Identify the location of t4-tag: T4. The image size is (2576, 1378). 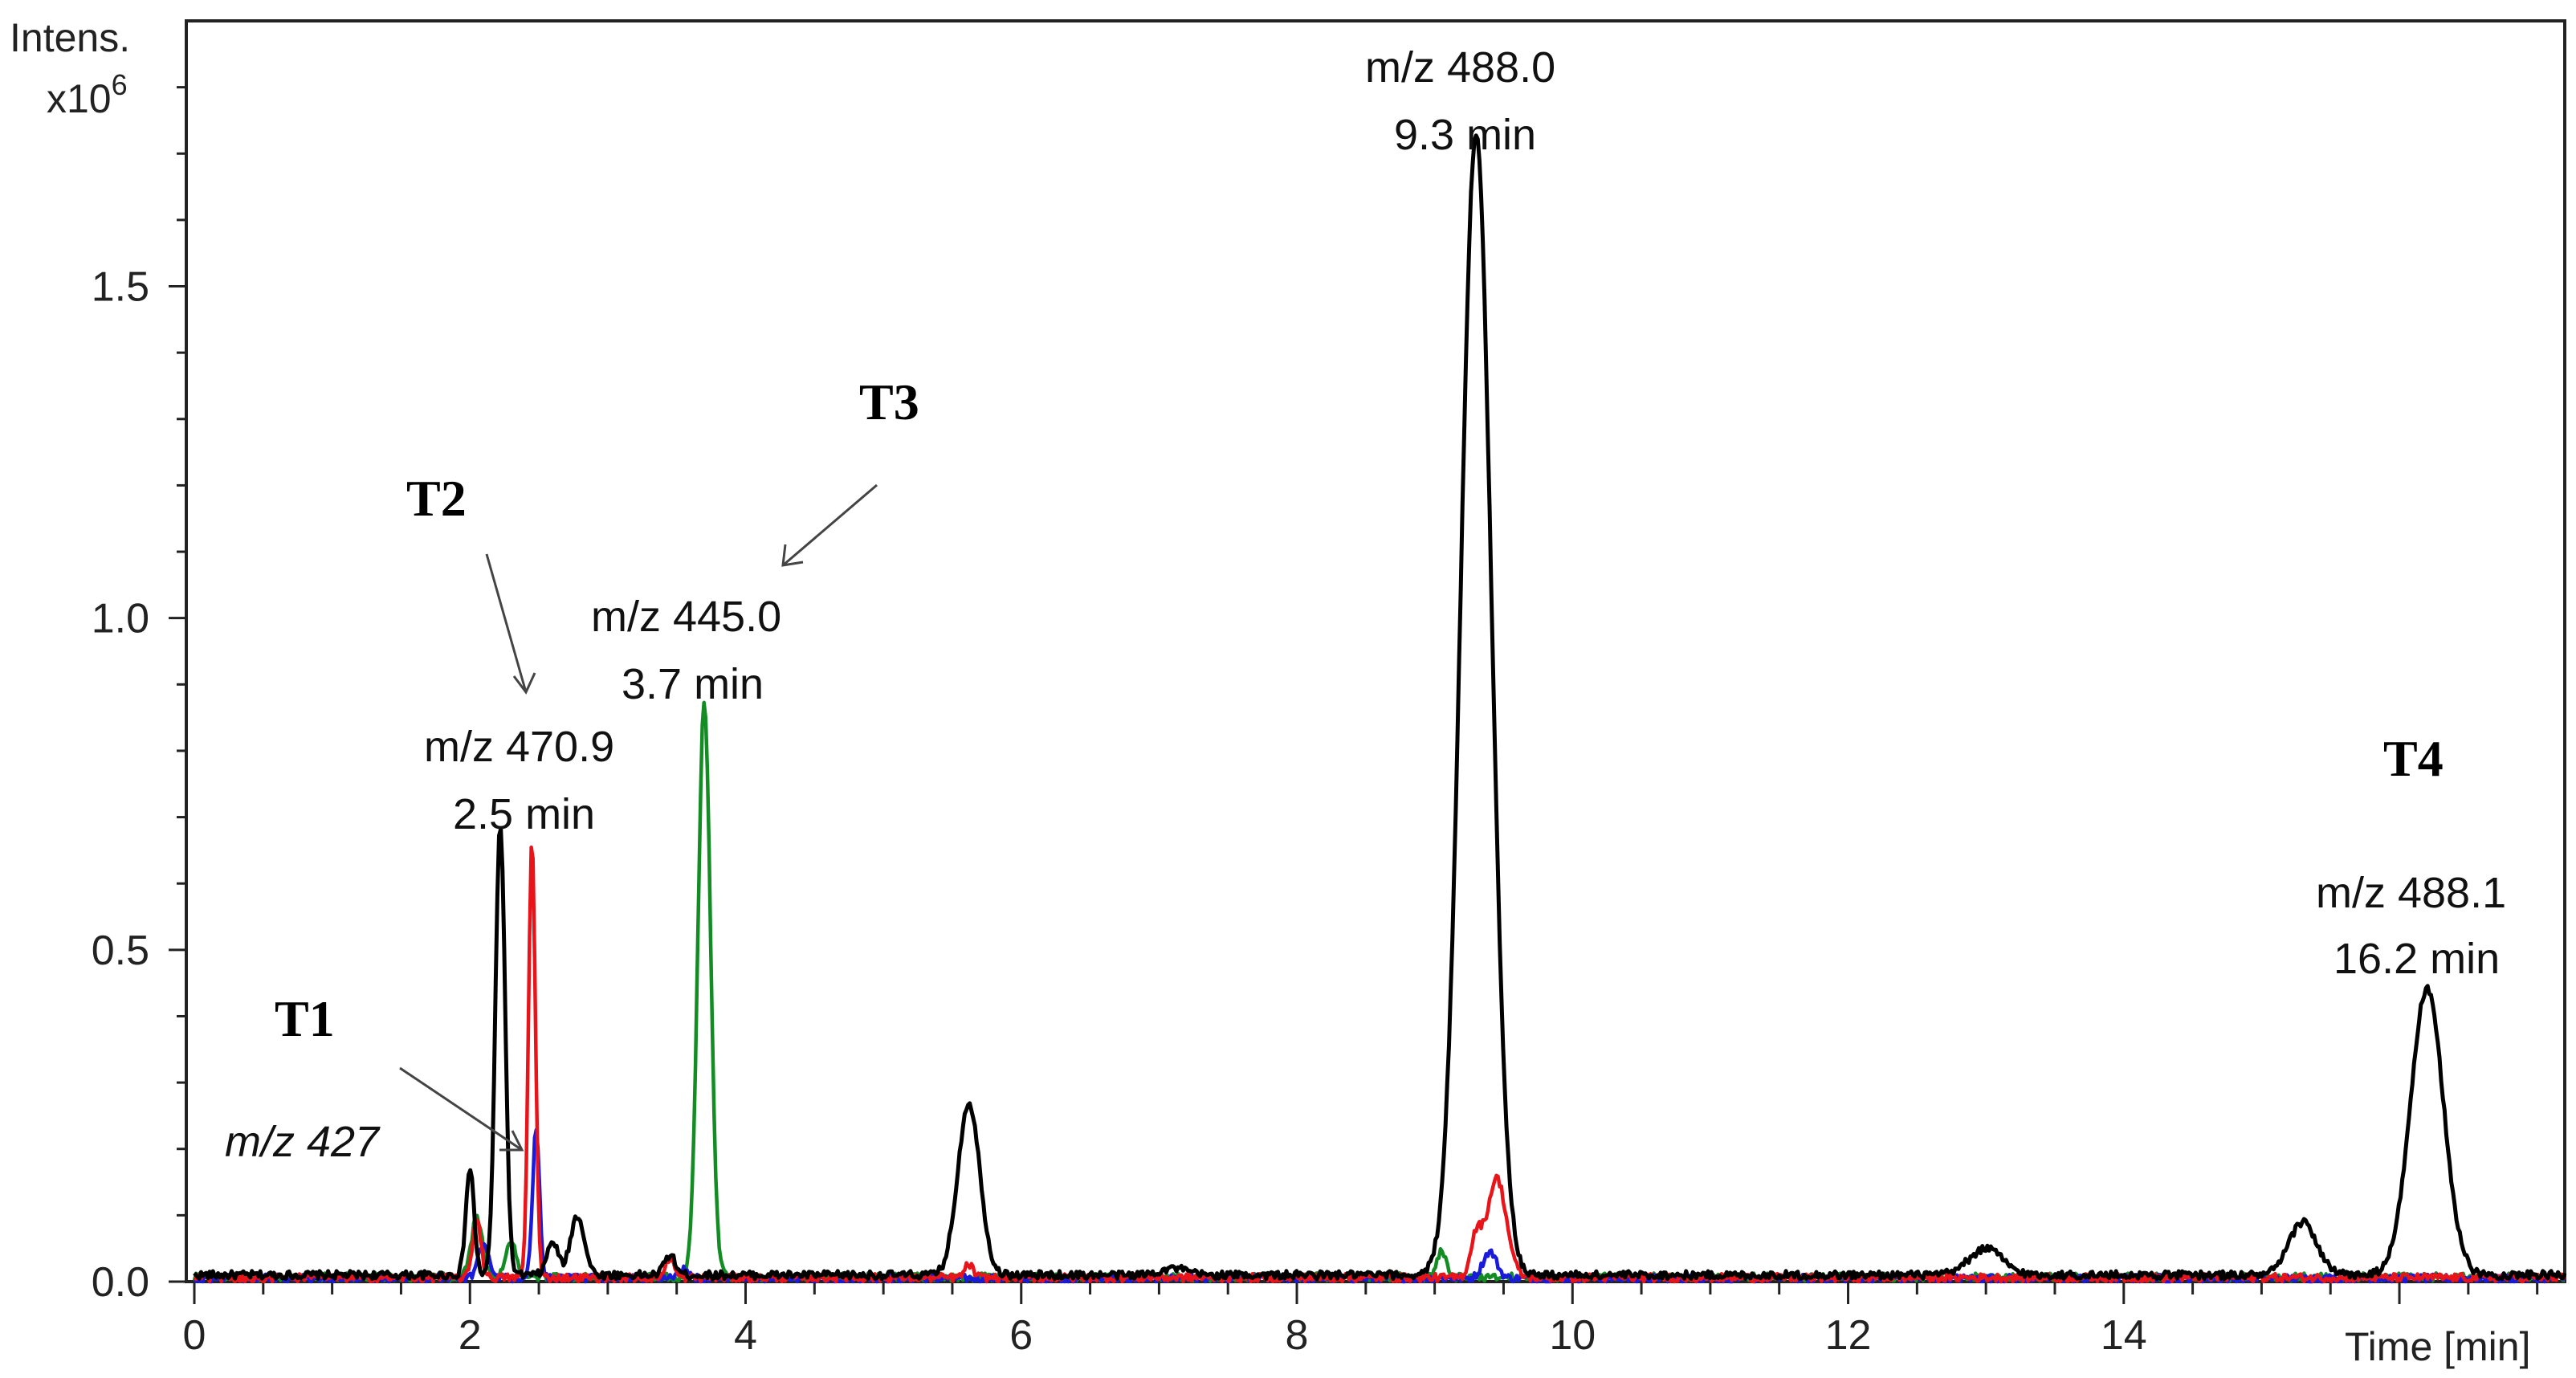
(2413, 758).